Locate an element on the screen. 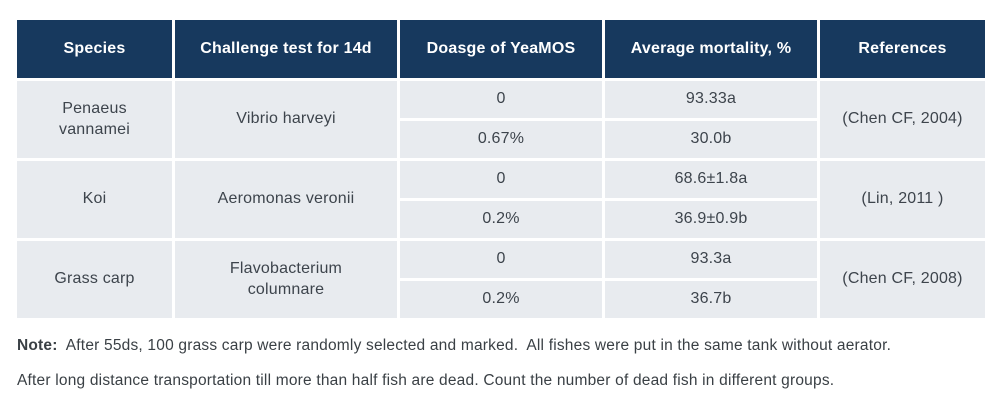  challenge-name: Flavobacterium columnare is located at coordinates (286, 278).